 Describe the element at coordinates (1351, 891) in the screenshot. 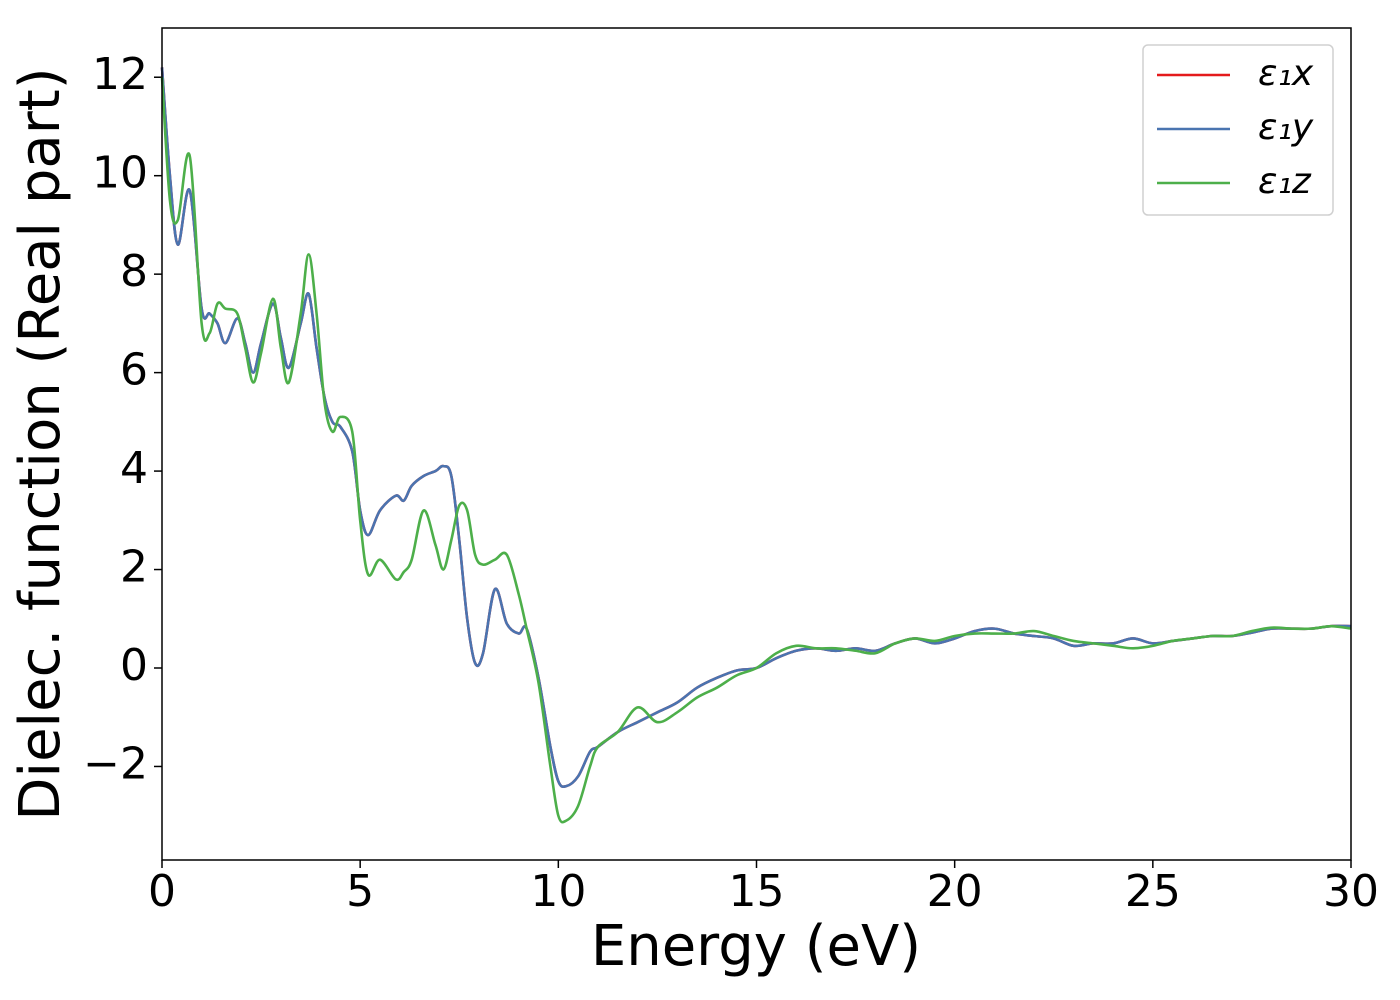

I see `x-tick-label: 30` at that location.